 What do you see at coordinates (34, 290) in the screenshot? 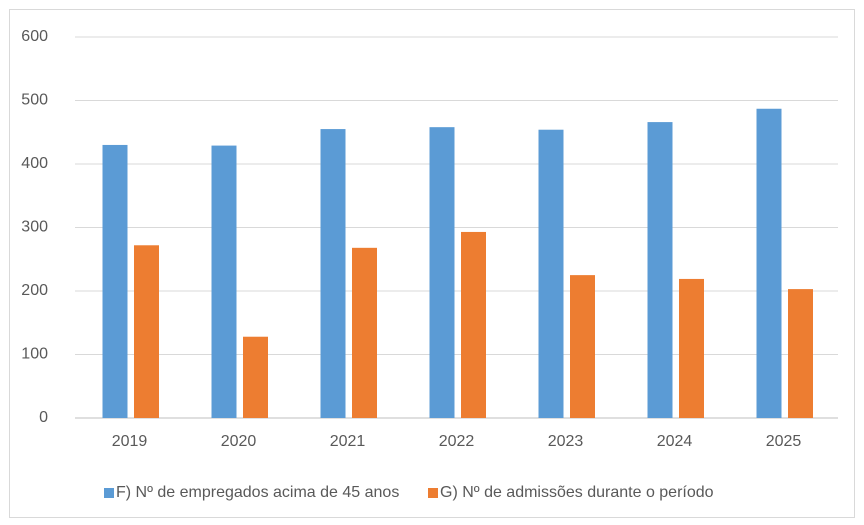
I see `y-tick-label: 200` at bounding box center [34, 290].